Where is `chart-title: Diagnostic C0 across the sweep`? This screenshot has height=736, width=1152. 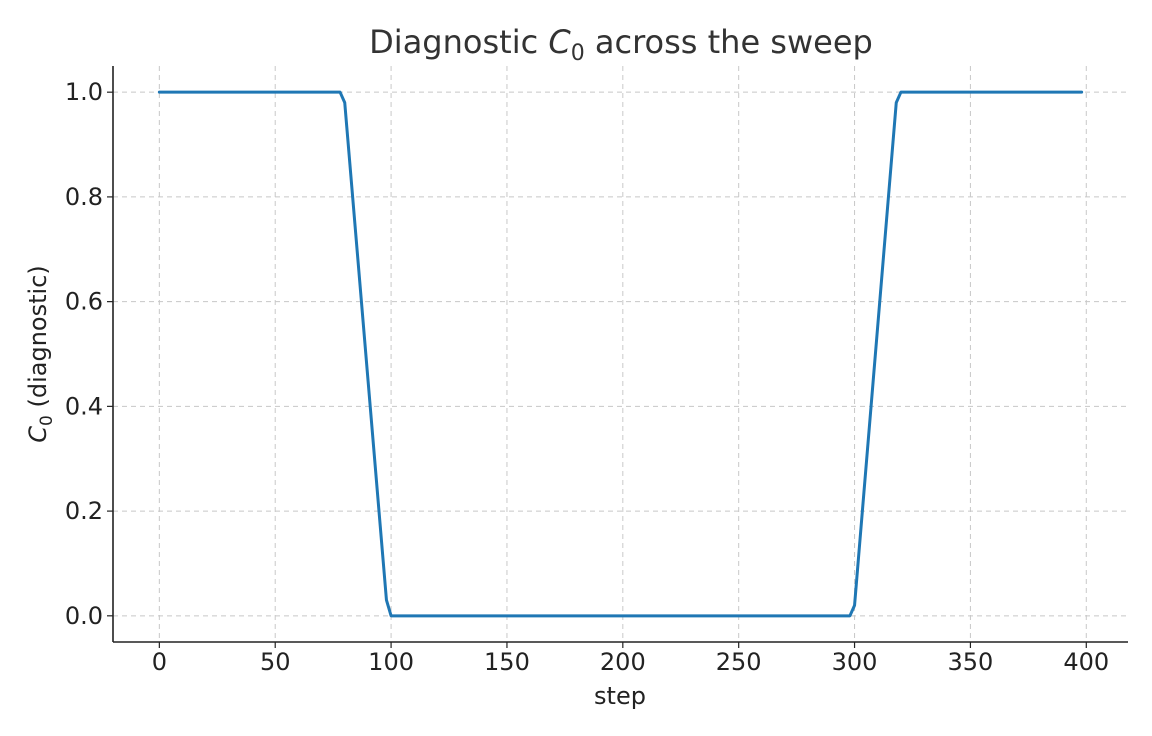 chart-title: Diagnostic C0 across the sweep is located at coordinates (621, 44).